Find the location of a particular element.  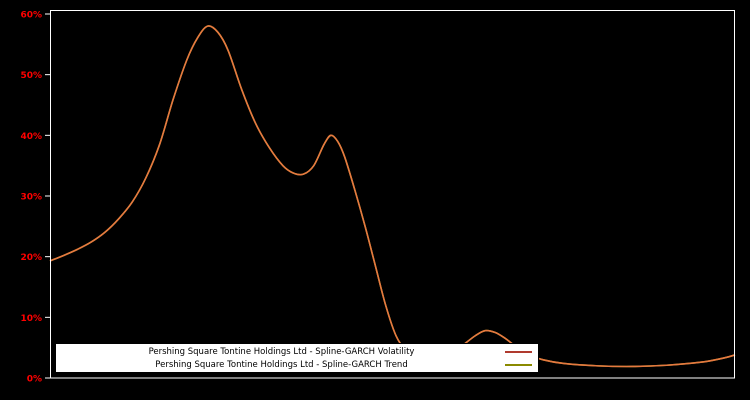

y-tick-label: 0% is located at coordinates (34, 380).